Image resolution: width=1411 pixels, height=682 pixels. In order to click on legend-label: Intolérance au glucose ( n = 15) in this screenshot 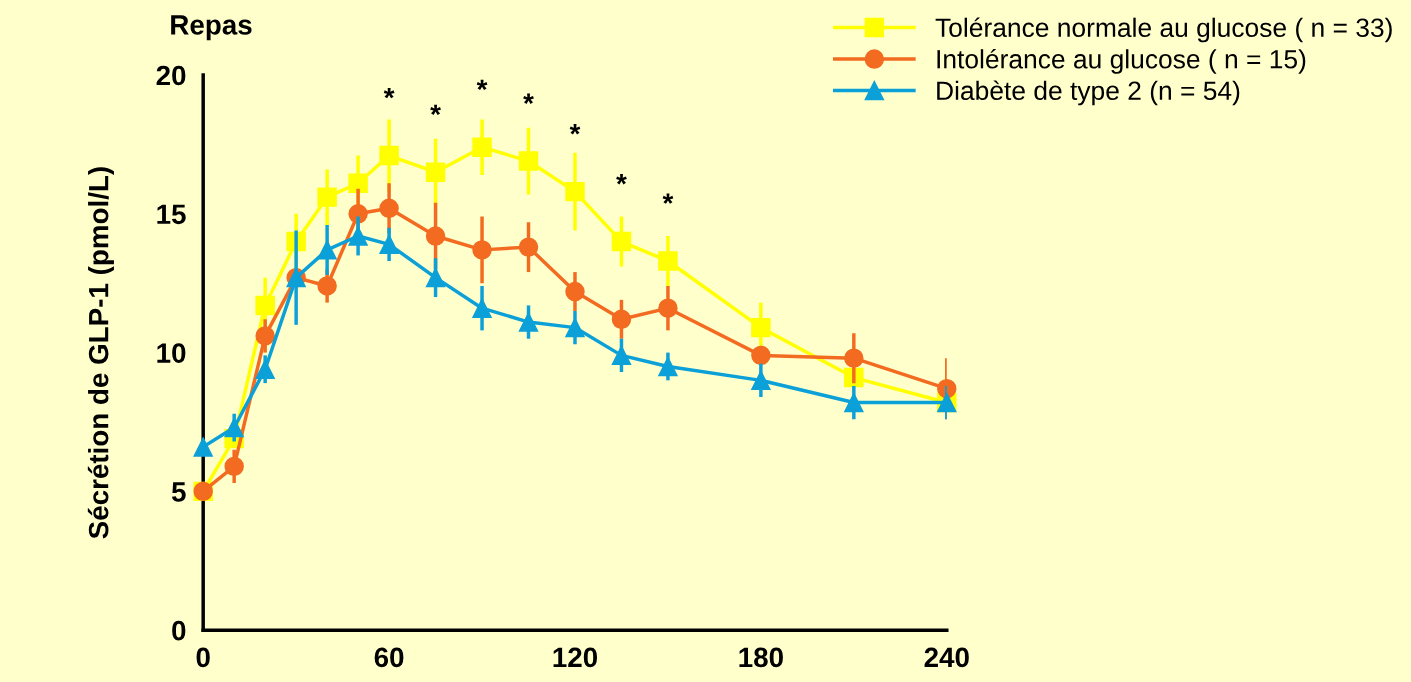, I will do `click(1121, 61)`.